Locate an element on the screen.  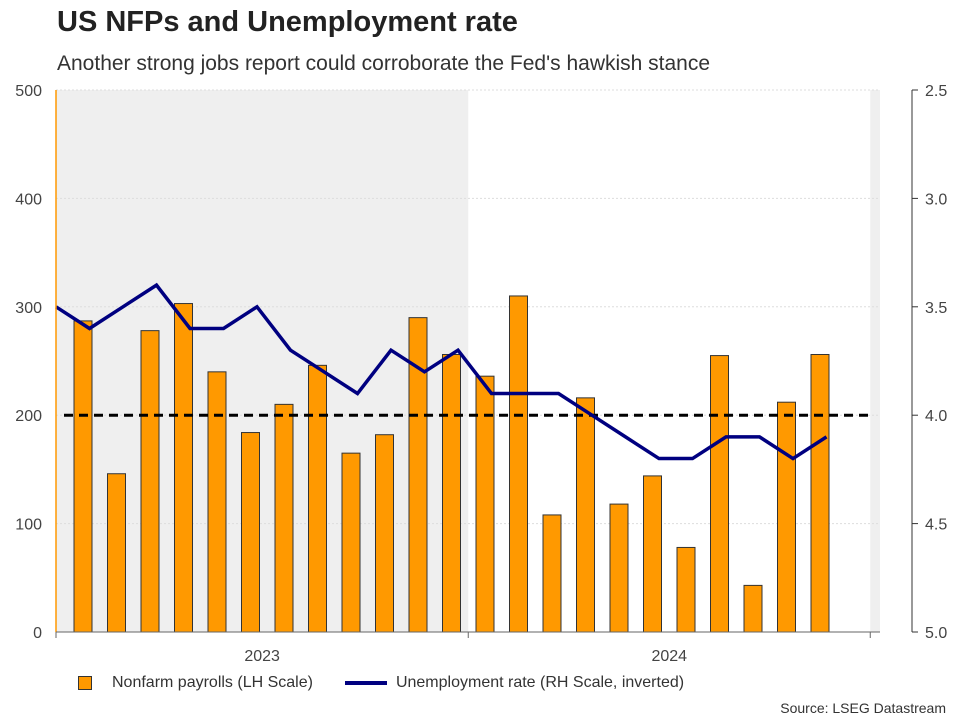
shade-2025 is located at coordinates (875, 361).